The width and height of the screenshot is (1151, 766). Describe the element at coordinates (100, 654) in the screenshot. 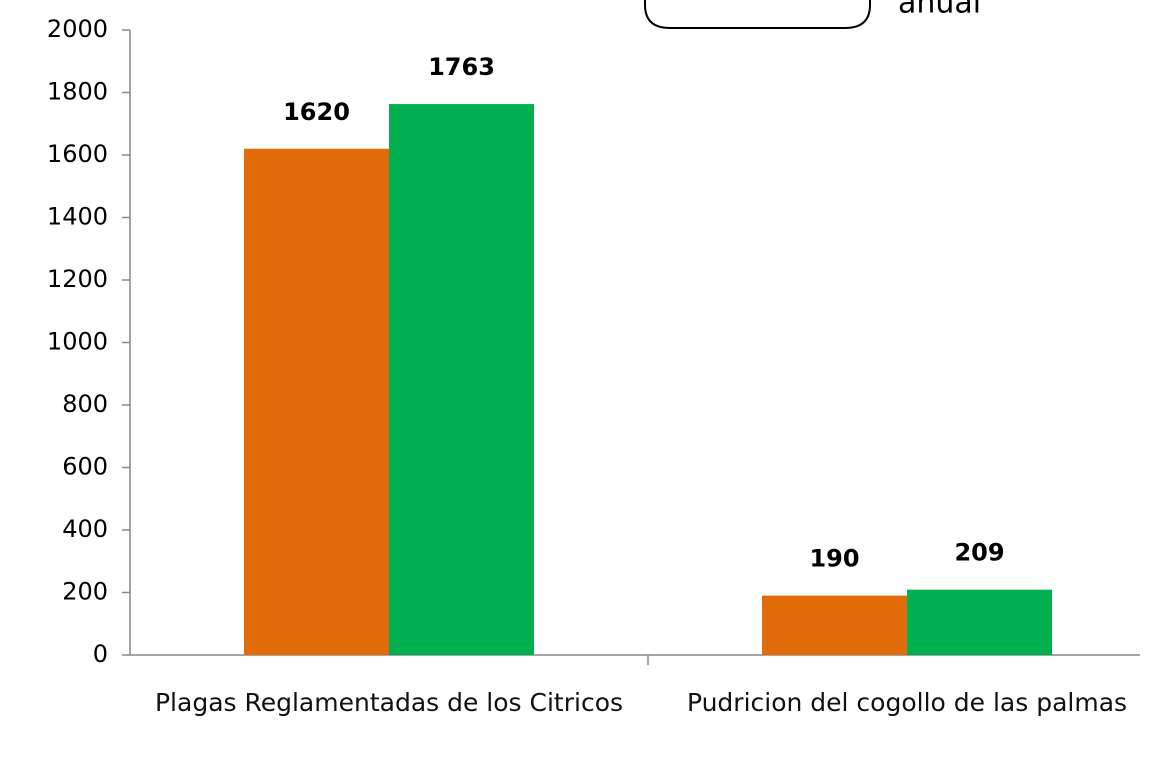

I see `y-tick-label: 0` at that location.